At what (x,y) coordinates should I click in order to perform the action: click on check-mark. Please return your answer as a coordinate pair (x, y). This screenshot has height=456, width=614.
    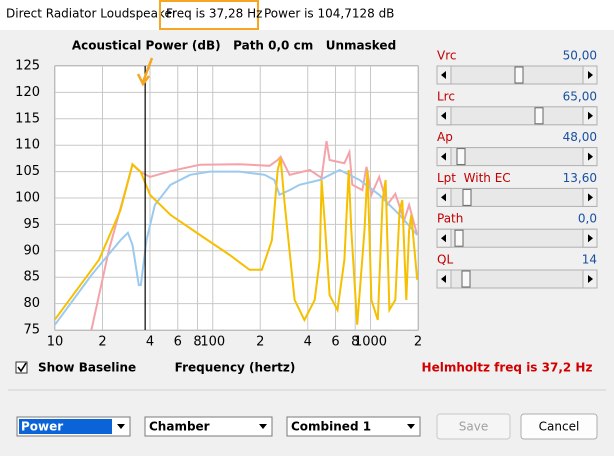
    Looking at the image, I should click on (22, 367).